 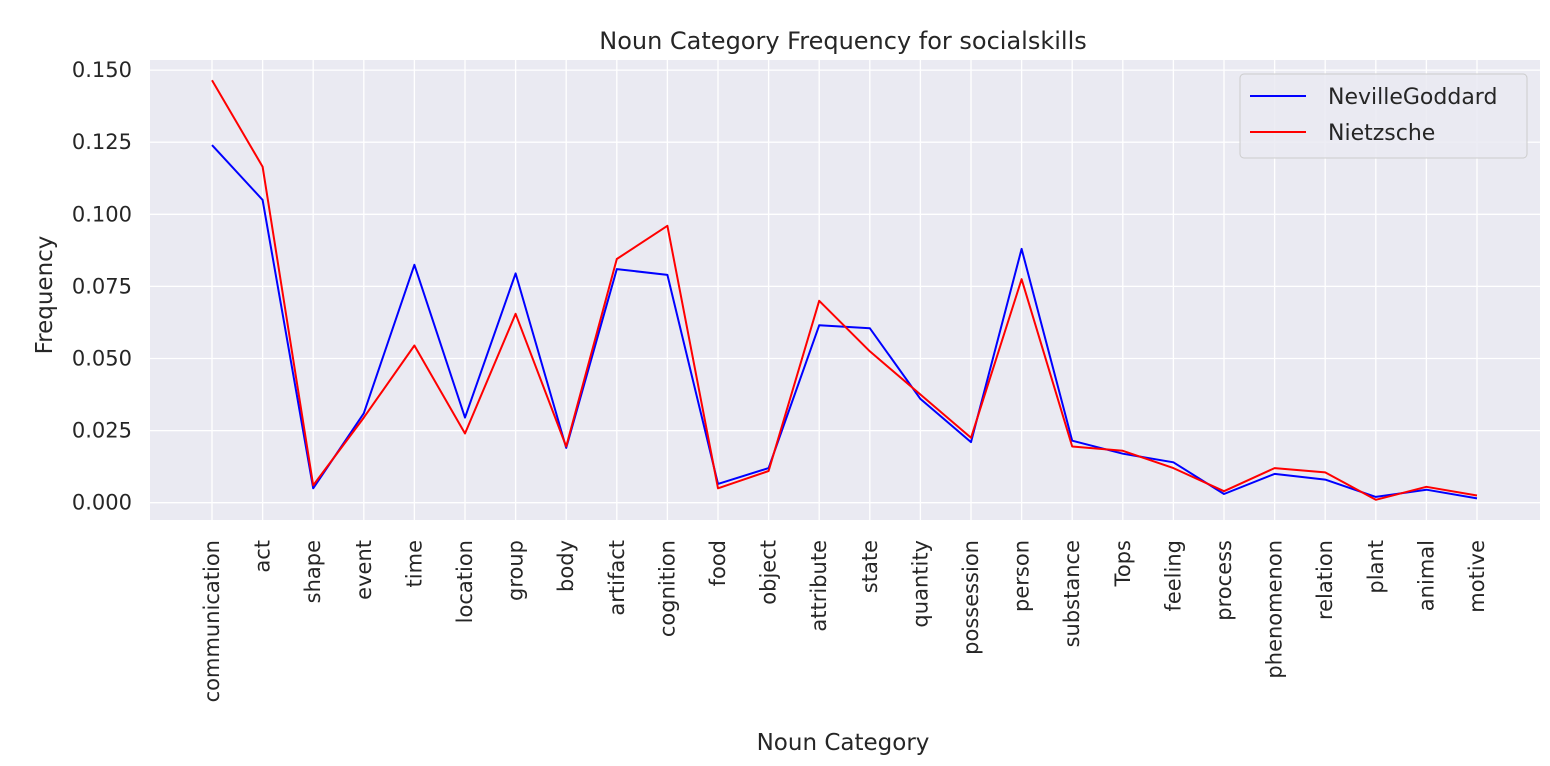 I want to click on x-tick-label: Tops, so click(x=1123, y=563).